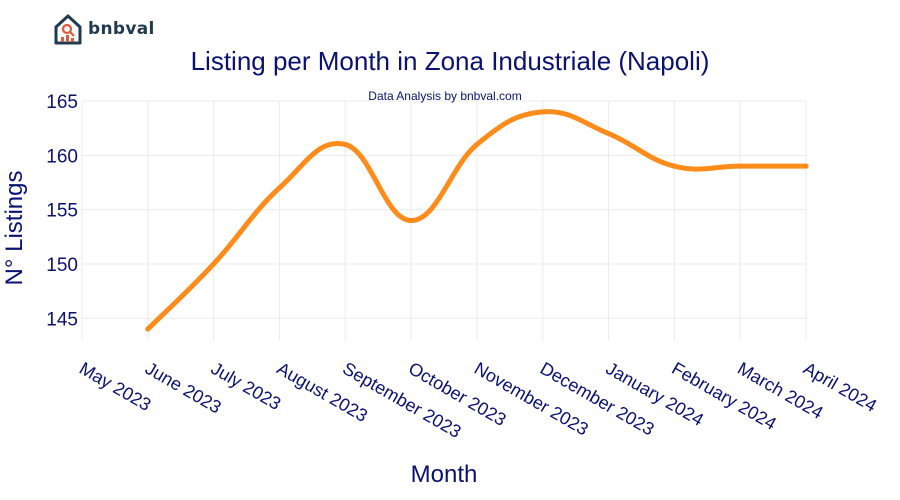 The image size is (900, 500). I want to click on x-tick-label: September 2023, so click(401, 400).